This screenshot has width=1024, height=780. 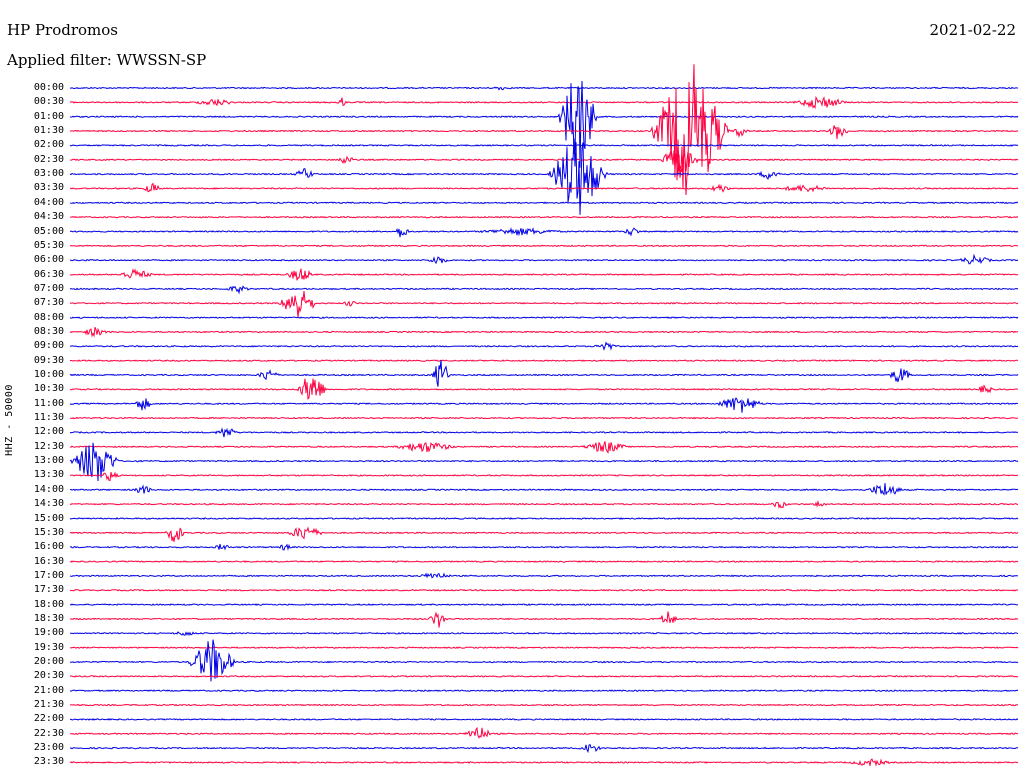 I want to click on hour-label: 18:00, so click(x=48, y=604).